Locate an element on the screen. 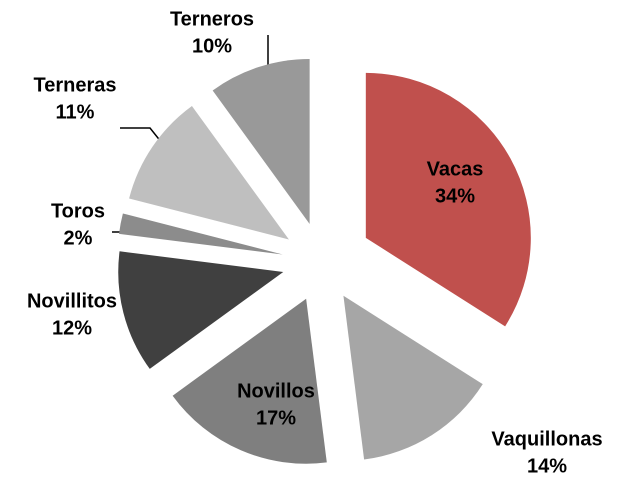 The image size is (629, 483). slice-label: Terneras is located at coordinates (74, 85).